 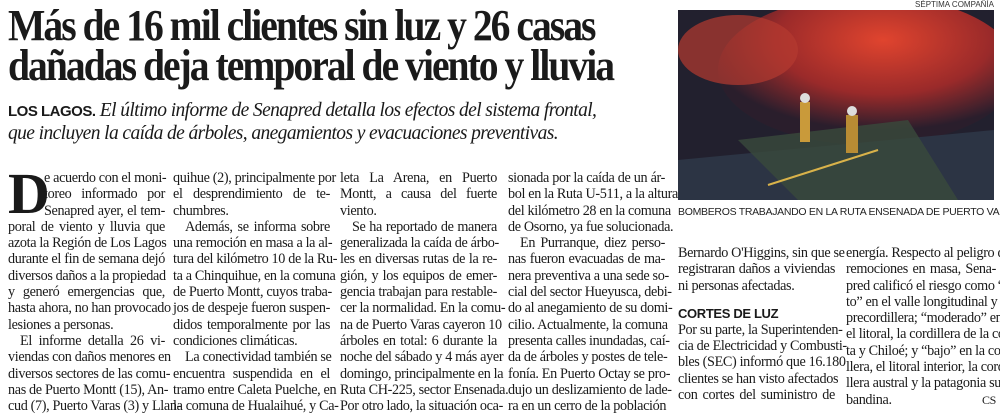 What do you see at coordinates (923, 301) in the screenshot?
I see `article-line: to” en el valle longitudinal y la` at bounding box center [923, 301].